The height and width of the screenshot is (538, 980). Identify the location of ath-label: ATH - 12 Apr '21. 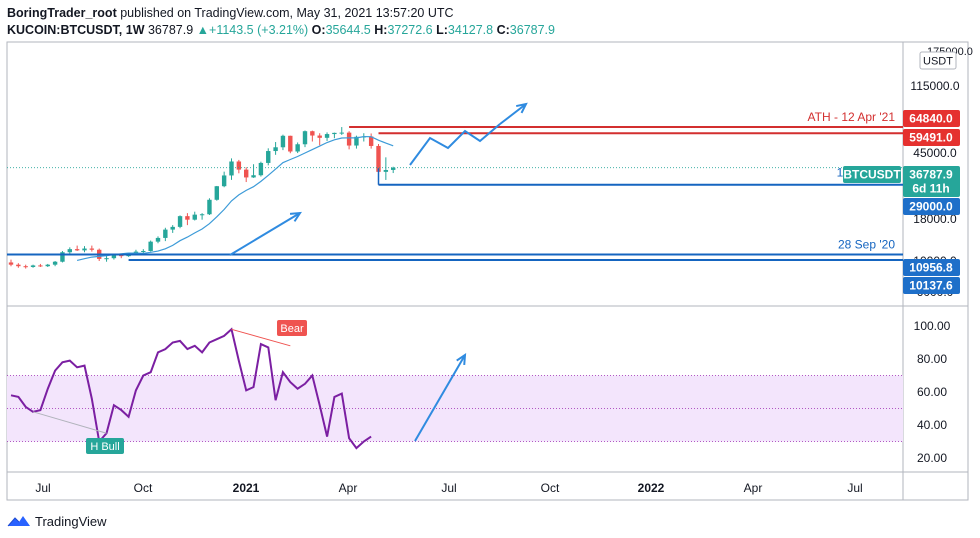
(852, 117).